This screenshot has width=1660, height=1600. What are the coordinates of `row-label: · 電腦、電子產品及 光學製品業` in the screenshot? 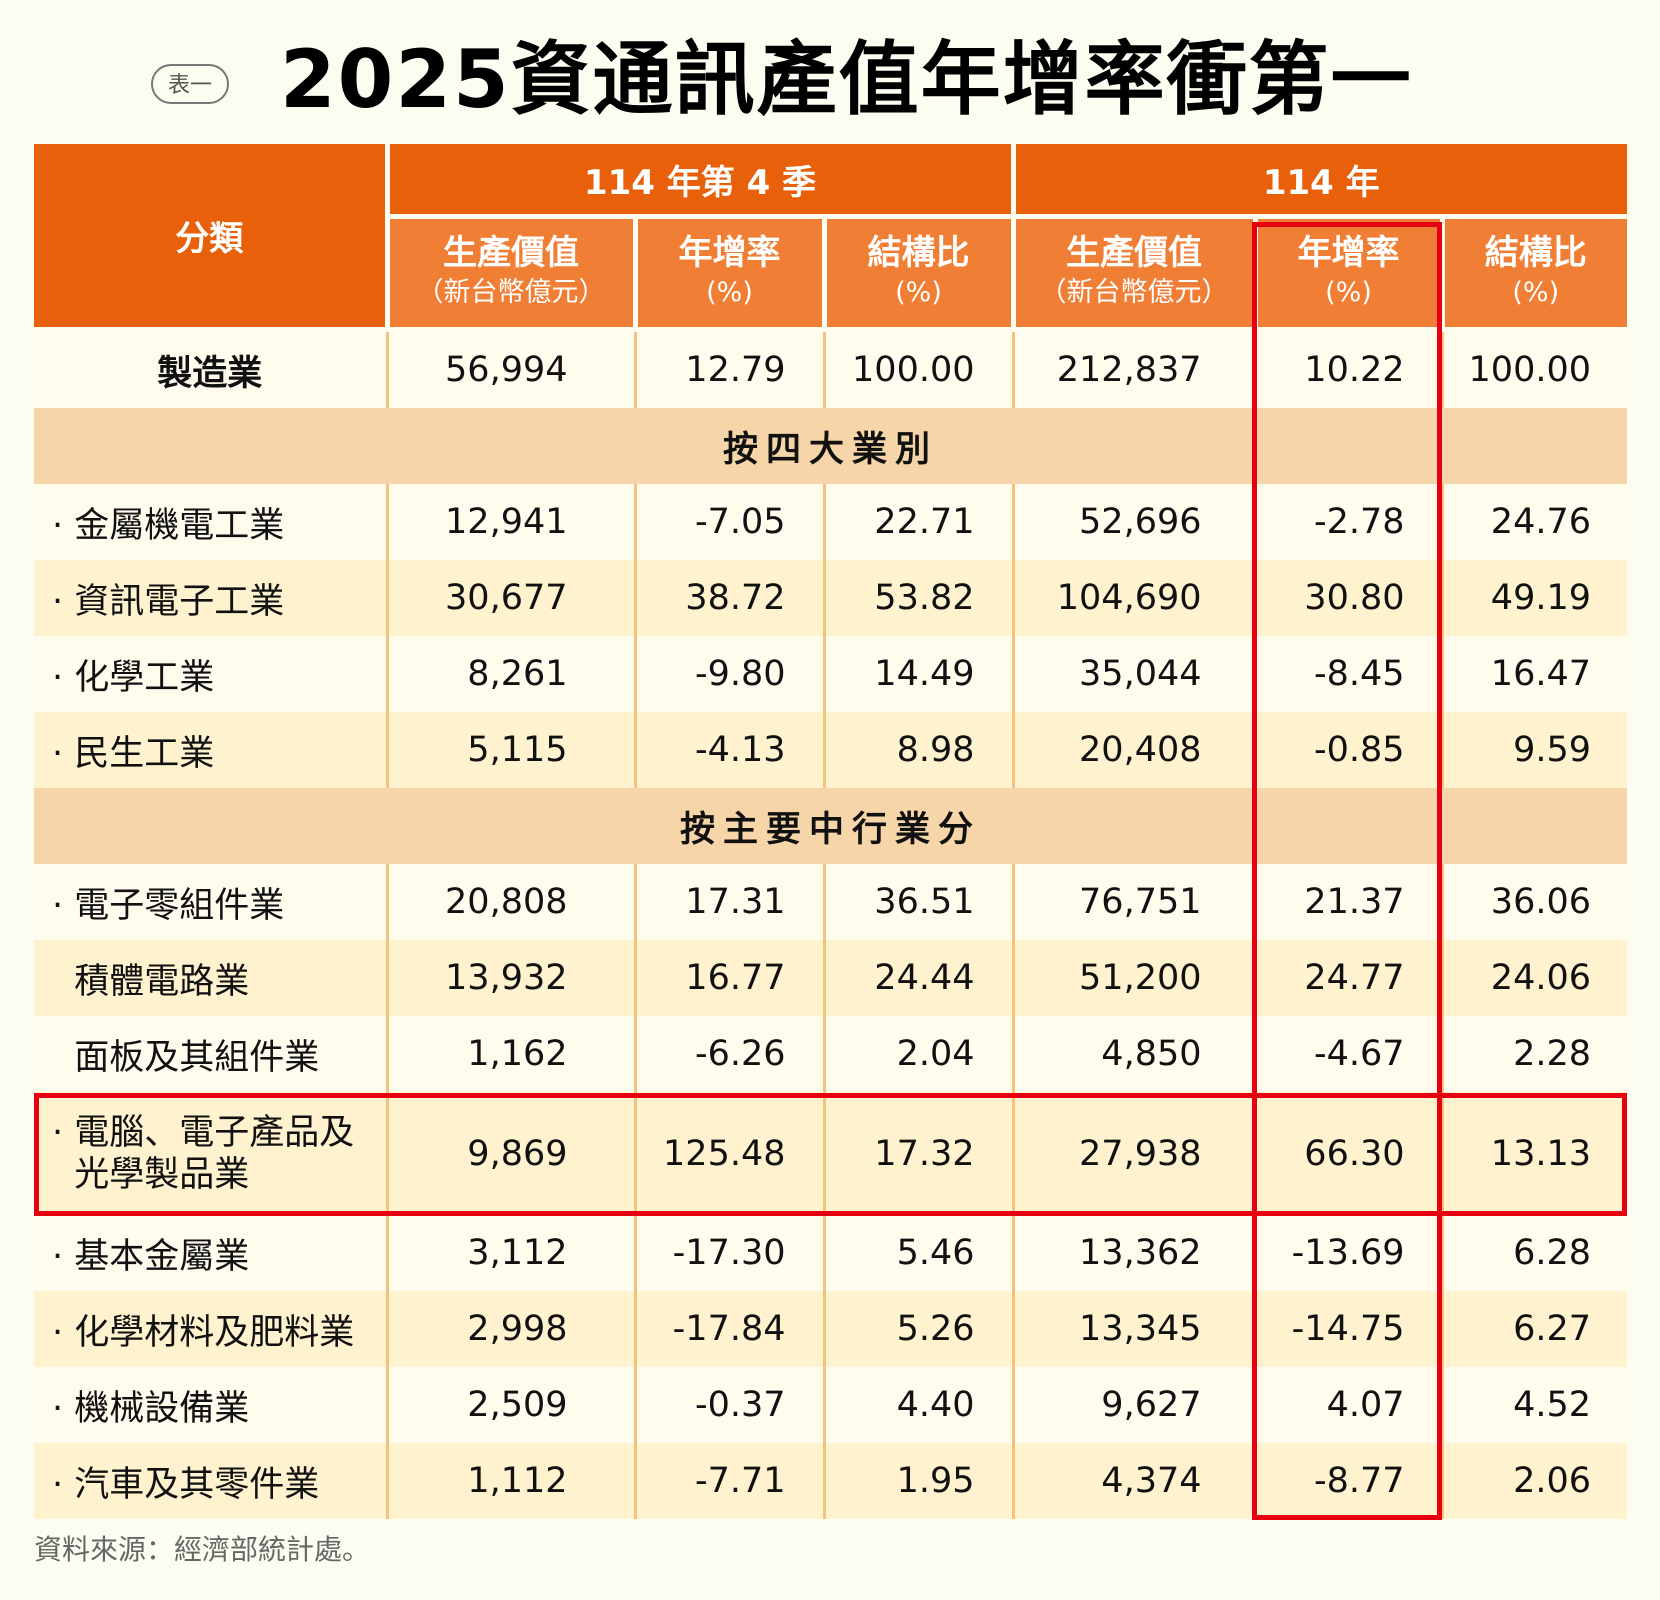 It's located at (210, 1153).